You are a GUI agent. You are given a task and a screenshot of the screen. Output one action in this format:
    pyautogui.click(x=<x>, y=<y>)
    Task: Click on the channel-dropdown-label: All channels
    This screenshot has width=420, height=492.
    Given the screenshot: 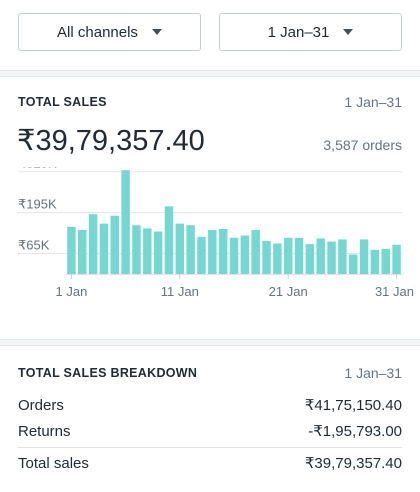 What is the action you would take?
    pyautogui.click(x=97, y=32)
    